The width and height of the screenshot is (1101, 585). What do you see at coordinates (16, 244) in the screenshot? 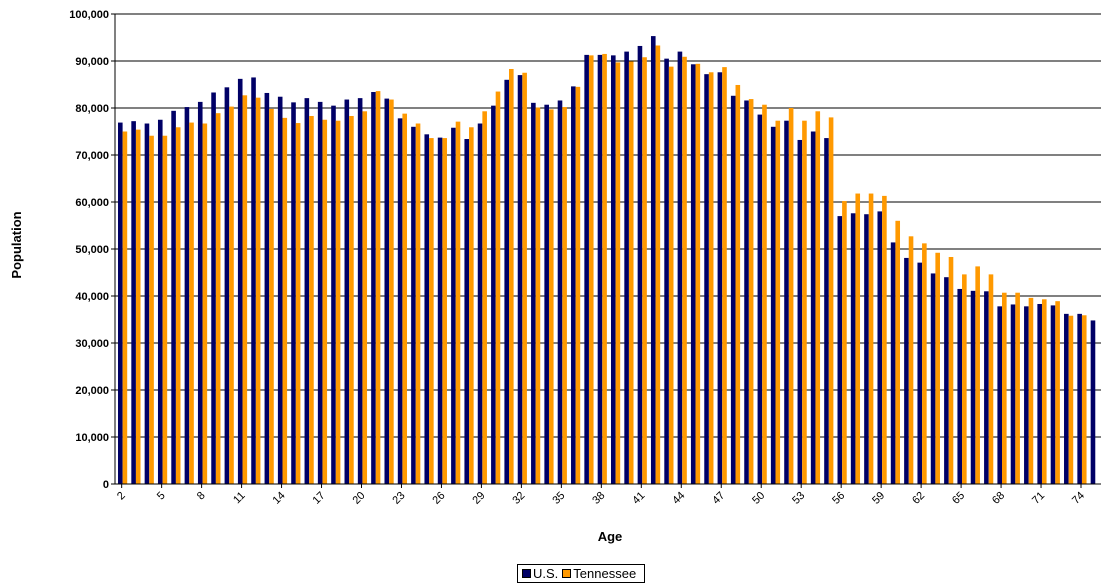
I see `y-axis-title: Population` at bounding box center [16, 244].